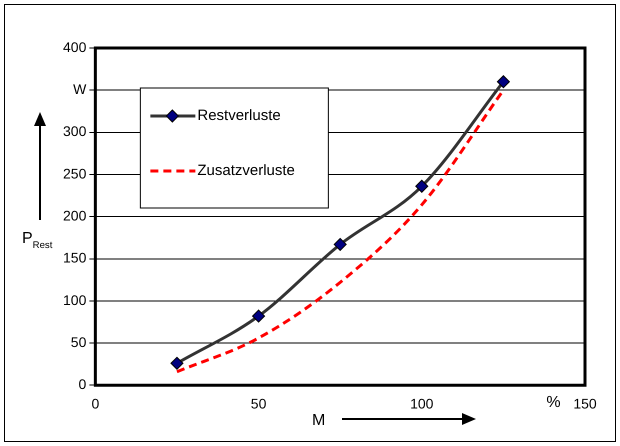  Describe the element at coordinates (80, 89) in the screenshot. I see `y-tick-label: W` at that location.